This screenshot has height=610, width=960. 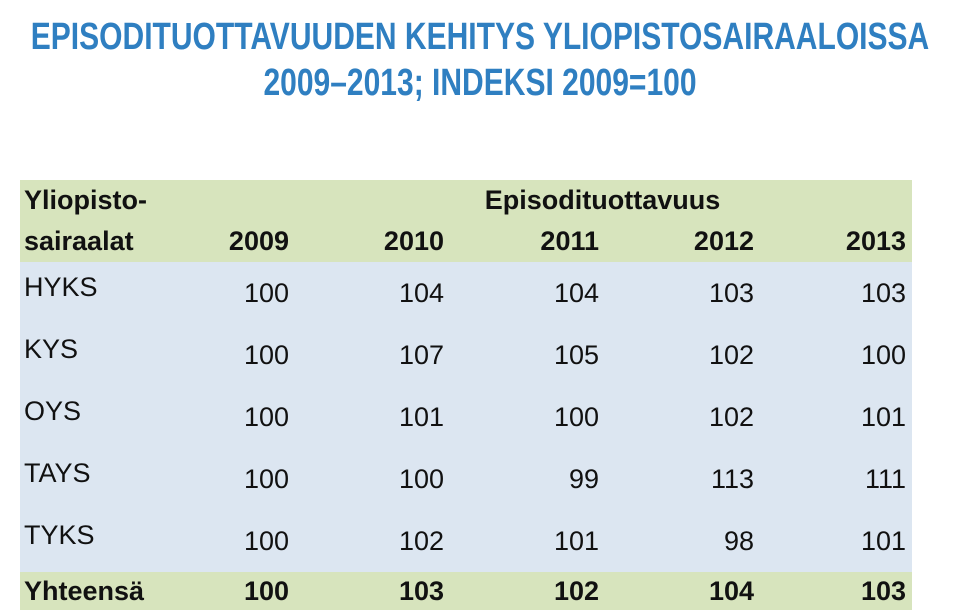 I want to click on table-row: OYS 100 101 100 102 101, so click(x=466, y=417).